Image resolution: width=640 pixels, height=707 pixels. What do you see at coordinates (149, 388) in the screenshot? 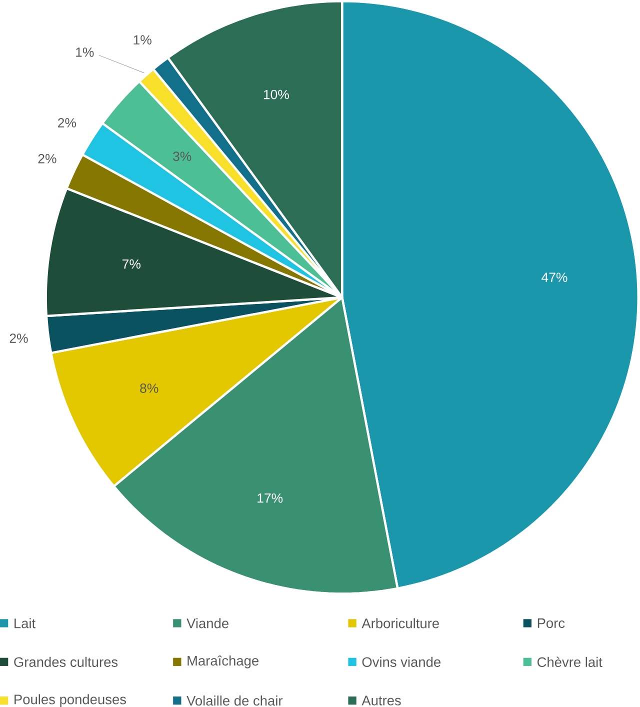
I see `data-label: 8%` at bounding box center [149, 388].